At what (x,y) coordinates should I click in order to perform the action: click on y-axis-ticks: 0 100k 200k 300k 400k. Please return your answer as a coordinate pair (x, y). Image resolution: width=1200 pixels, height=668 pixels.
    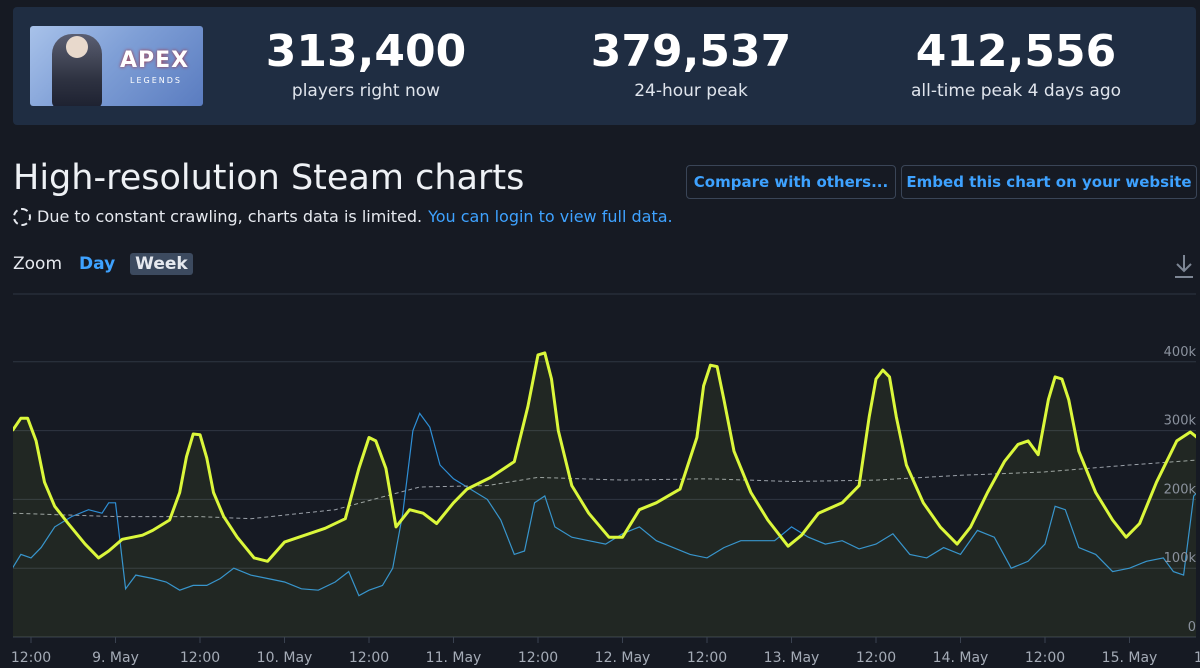
    Looking at the image, I should click on (1180, 490).